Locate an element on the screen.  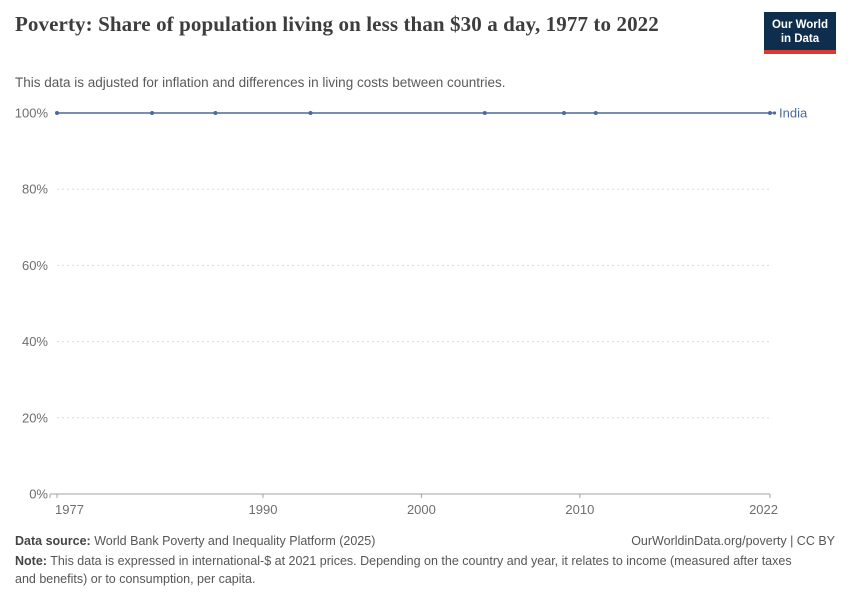
x-tick-label: 2010 is located at coordinates (579, 509).